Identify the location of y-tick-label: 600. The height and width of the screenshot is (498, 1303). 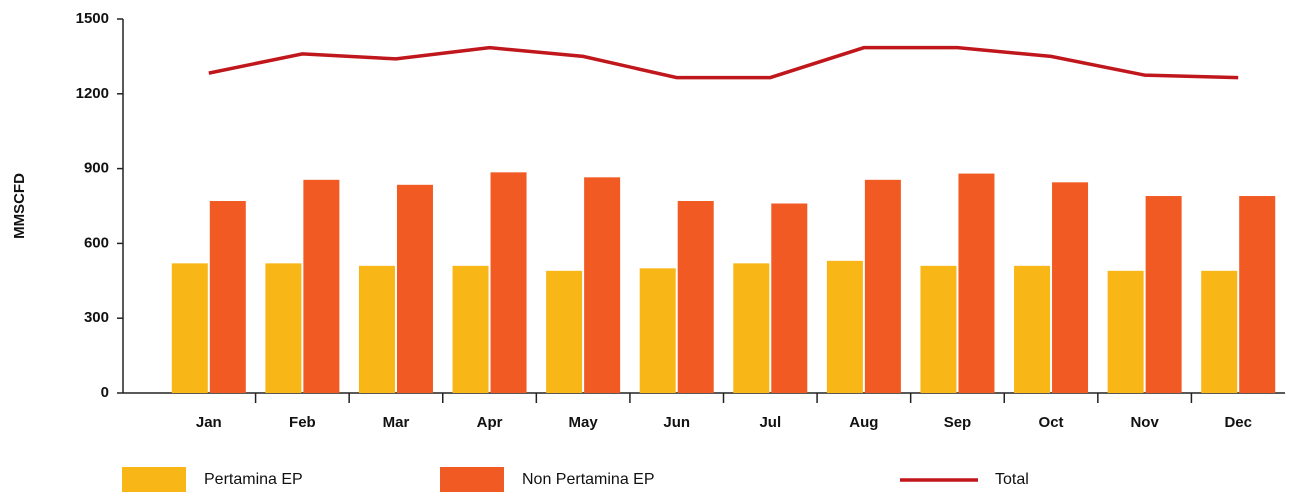
(96, 242).